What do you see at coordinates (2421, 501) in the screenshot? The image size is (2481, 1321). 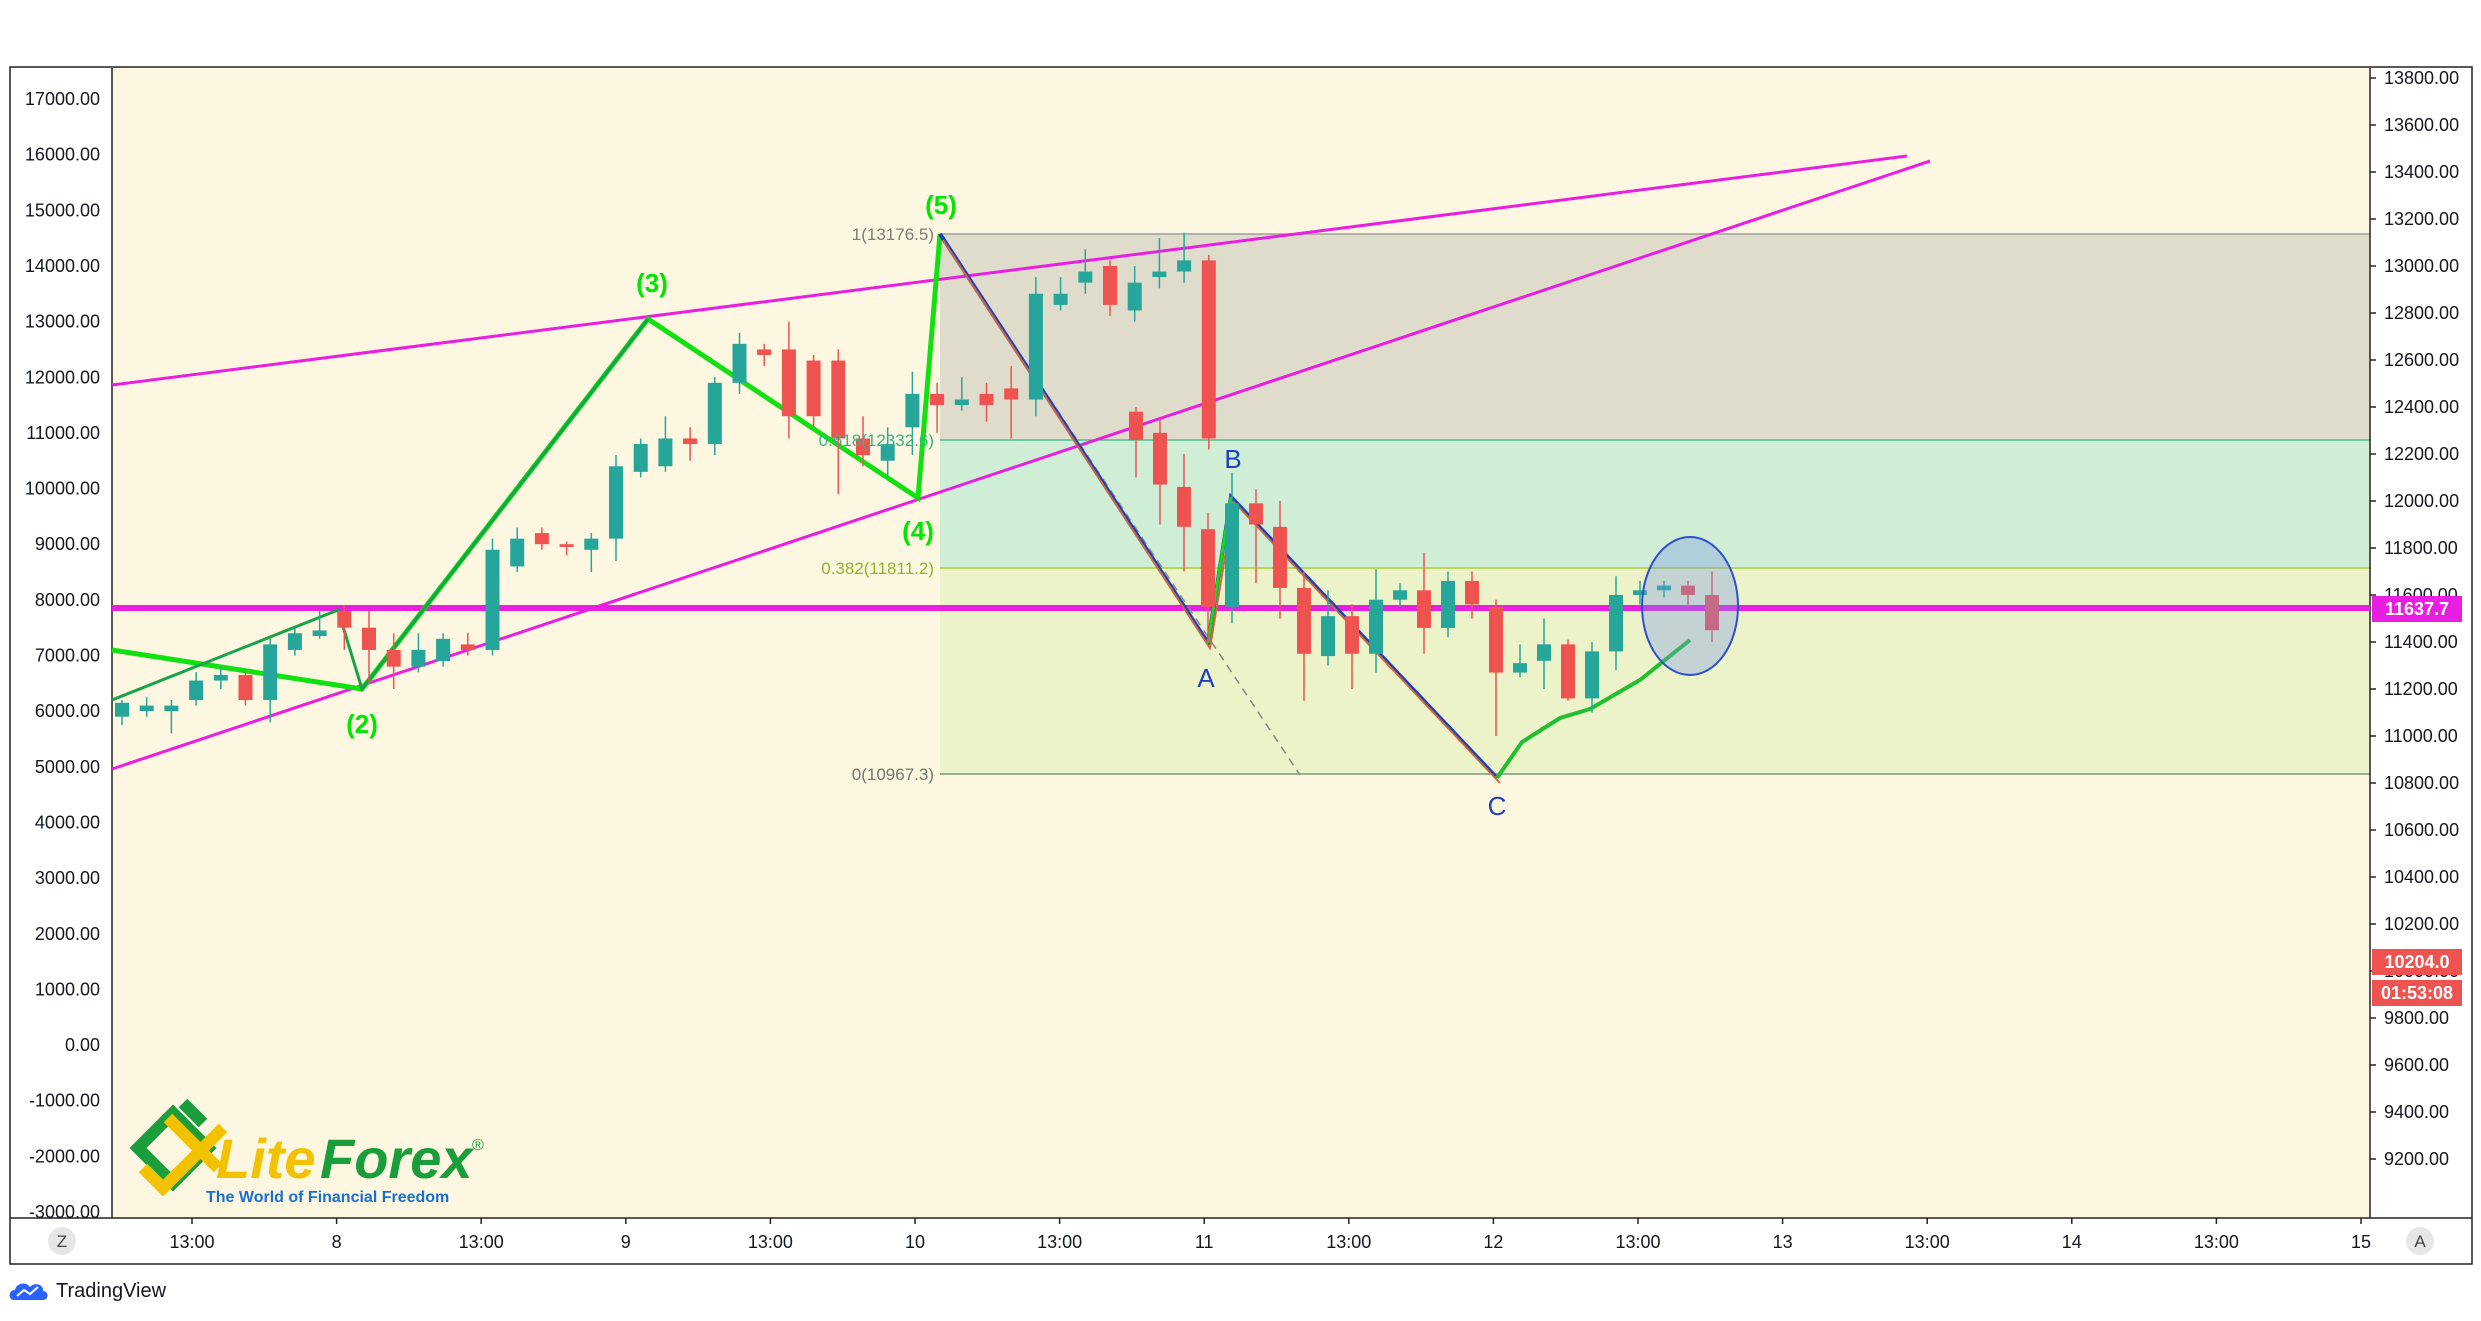 I see `right-axis-tick: 12000.00` at bounding box center [2421, 501].